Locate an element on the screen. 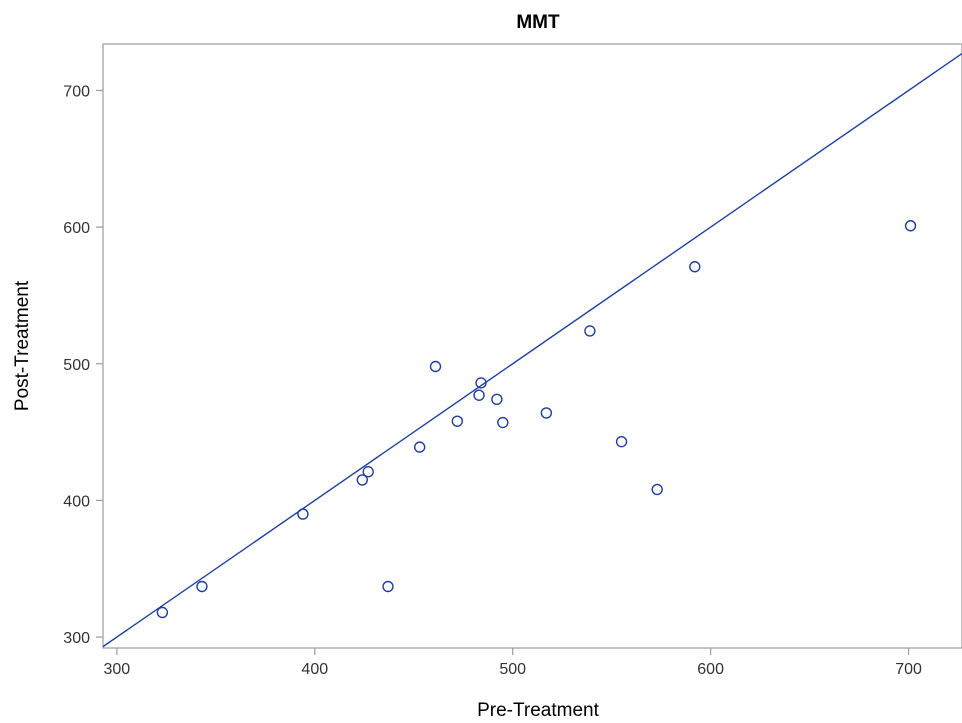 The height and width of the screenshot is (723, 962). chart-title: MMT is located at coordinates (538, 22).